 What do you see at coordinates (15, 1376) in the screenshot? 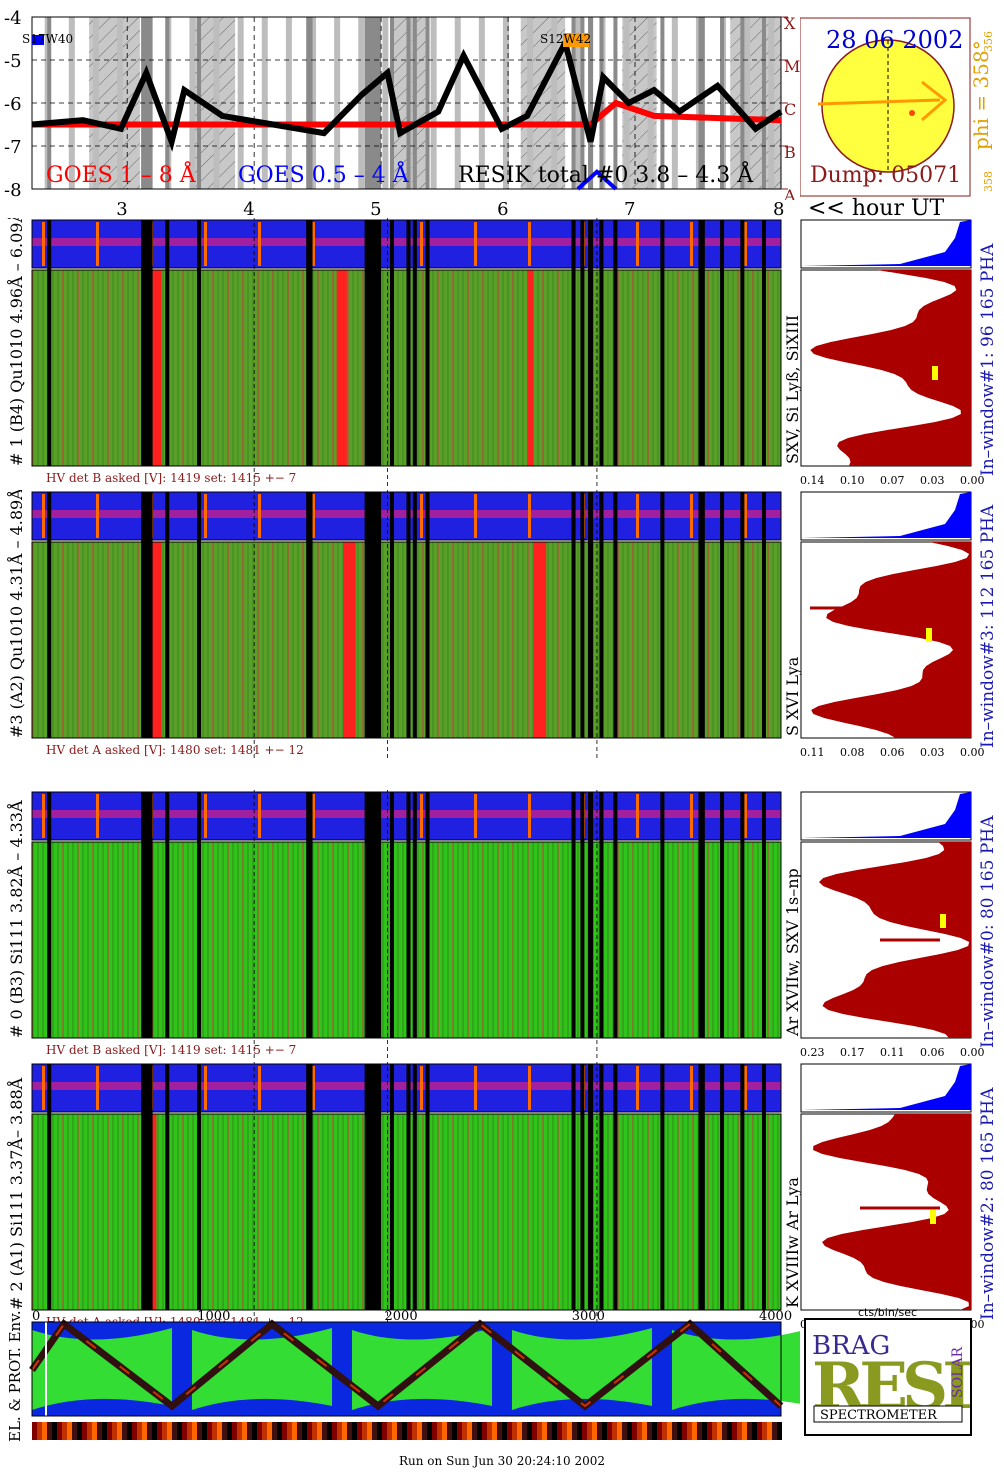
I see `env-ylabel: EL. & PROT. Env.` at bounding box center [15, 1376].